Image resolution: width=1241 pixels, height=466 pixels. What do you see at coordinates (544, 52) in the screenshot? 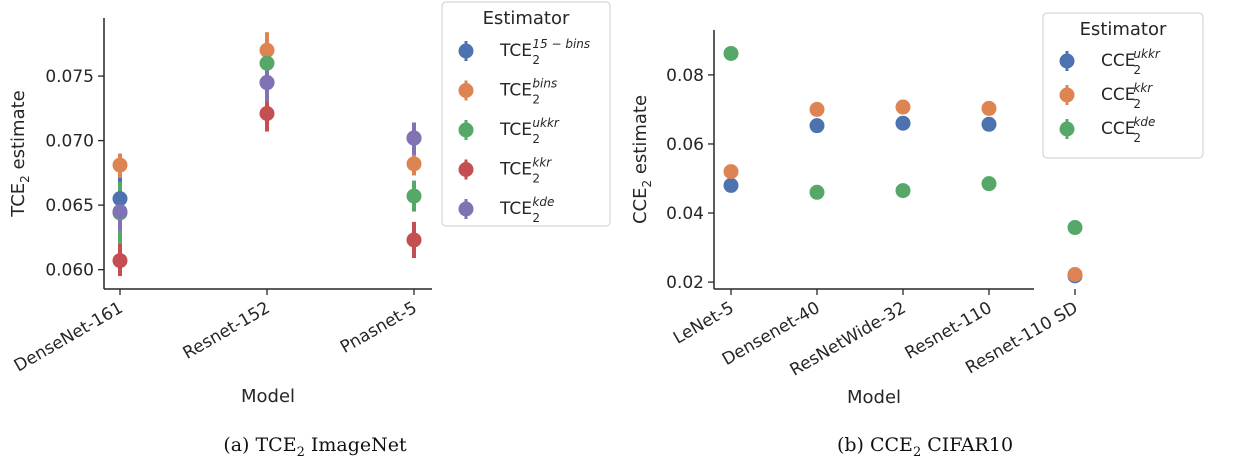
I see `legend-entry-label: TCE15 − bins 2` at bounding box center [544, 52].